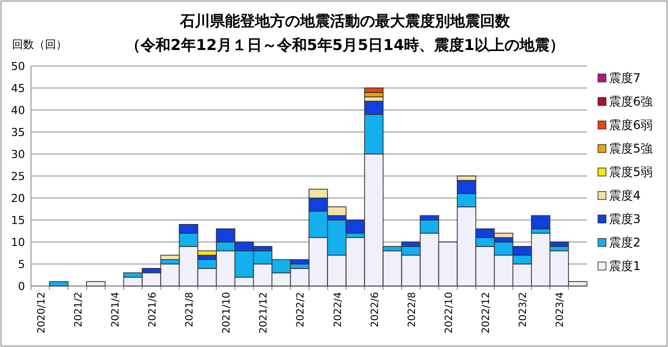 The width and height of the screenshot is (668, 347). What do you see at coordinates (631, 172) in the screenshot?
I see `legend-label: 震度5弱` at bounding box center [631, 172].